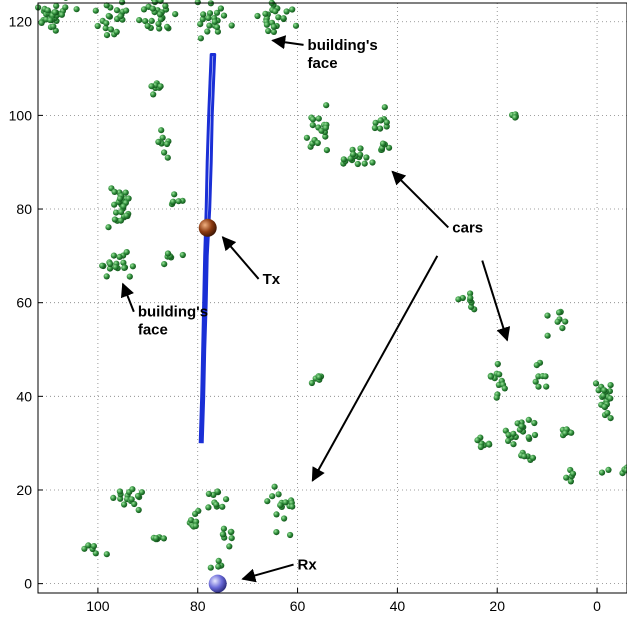 This screenshot has width=627, height=618. Describe the element at coordinates (343, 54) in the screenshot. I see `annotation-label: building's face` at that location.